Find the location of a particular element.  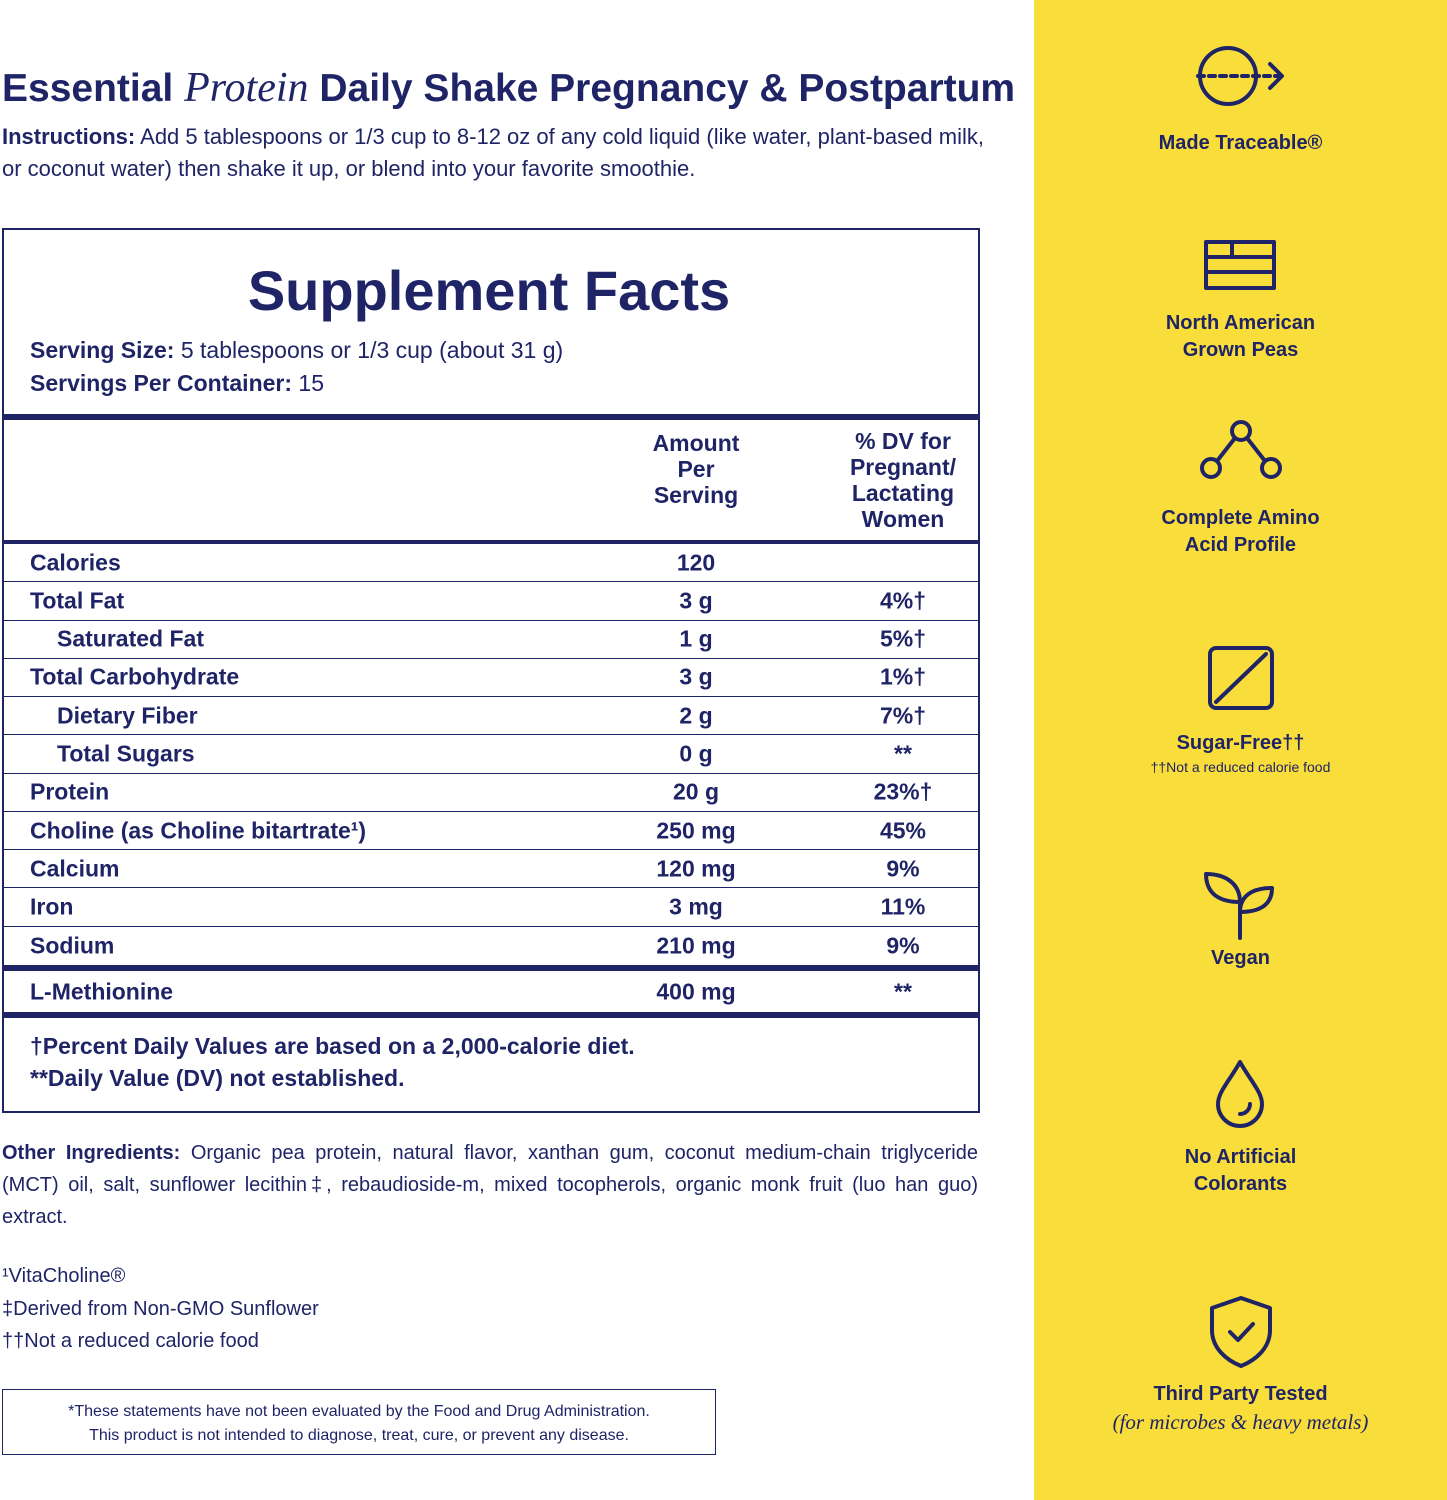

amount: 210 mg is located at coordinates (696, 945).